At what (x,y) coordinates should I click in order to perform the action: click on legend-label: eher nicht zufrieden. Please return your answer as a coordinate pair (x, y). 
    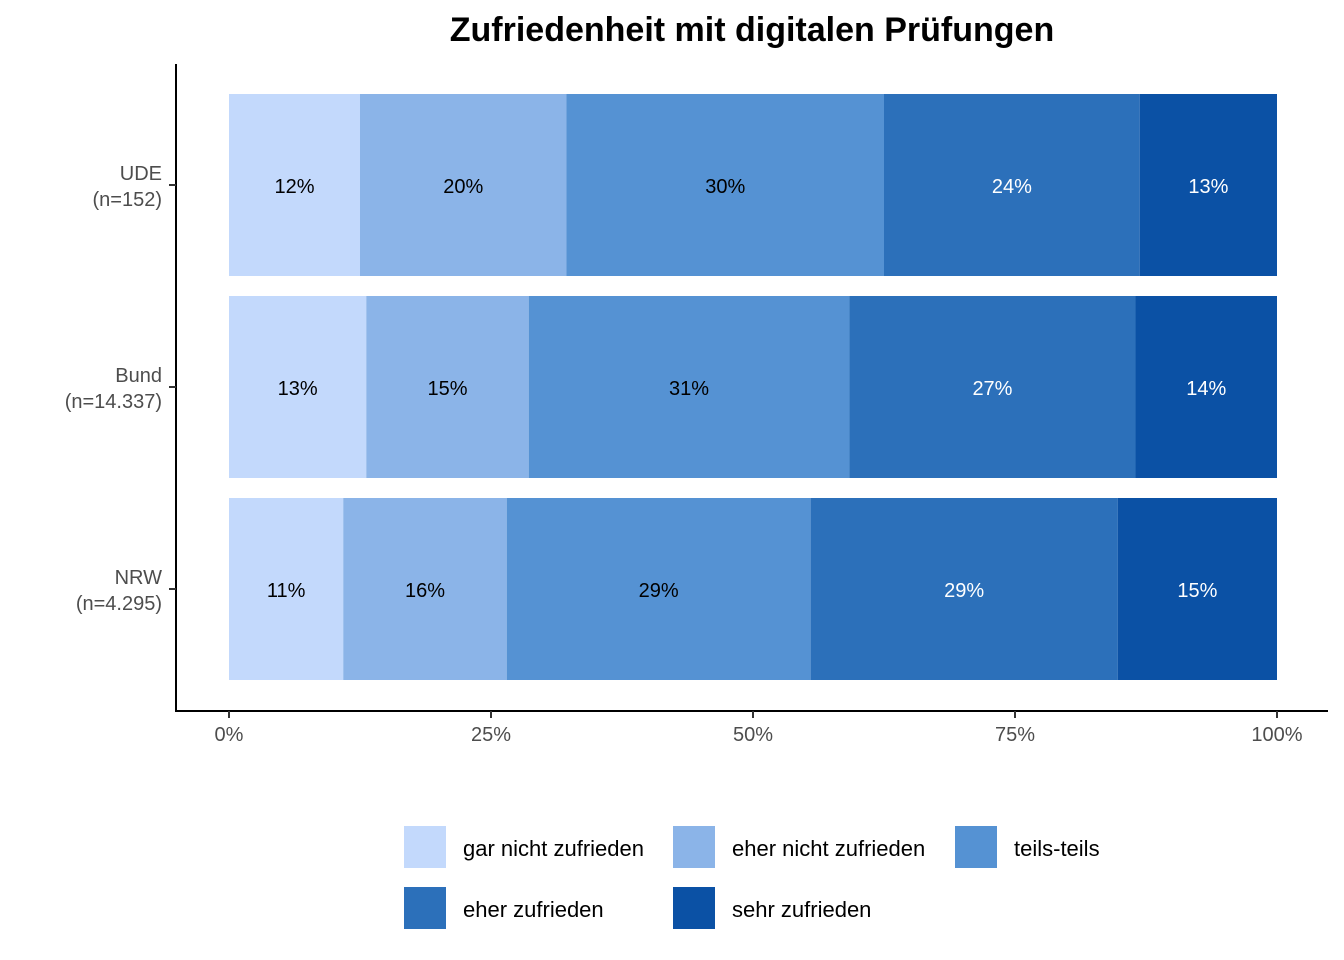
    Looking at the image, I should click on (828, 848).